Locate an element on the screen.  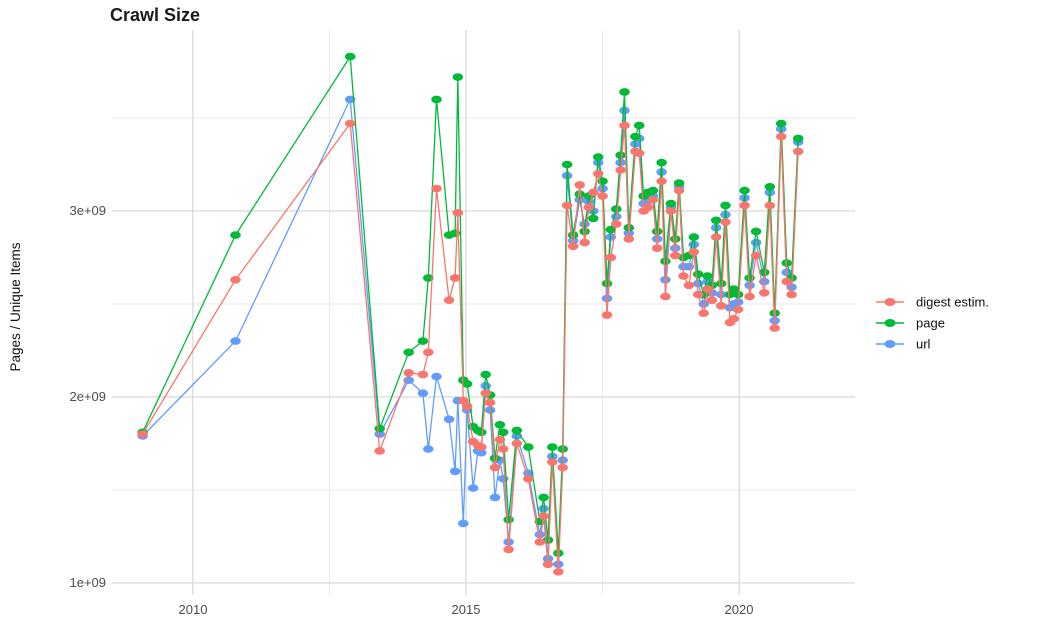
legend: digest estim. page url is located at coordinates (932, 323).